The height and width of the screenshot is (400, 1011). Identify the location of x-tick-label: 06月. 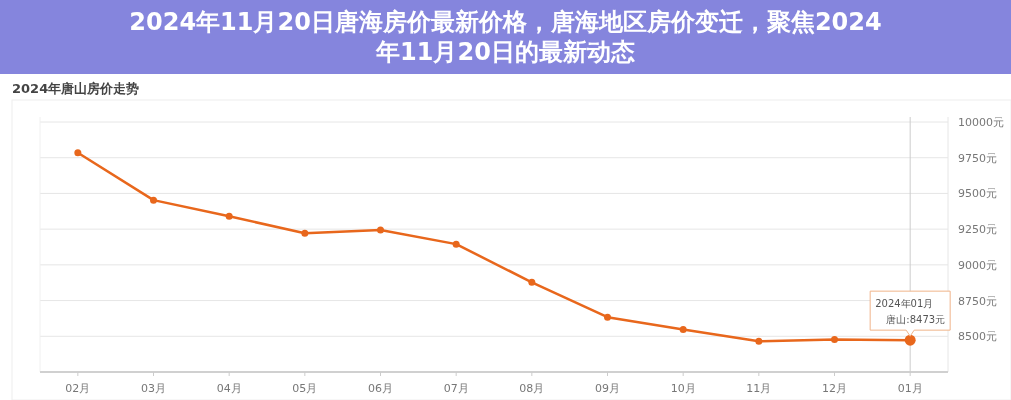
(380, 388).